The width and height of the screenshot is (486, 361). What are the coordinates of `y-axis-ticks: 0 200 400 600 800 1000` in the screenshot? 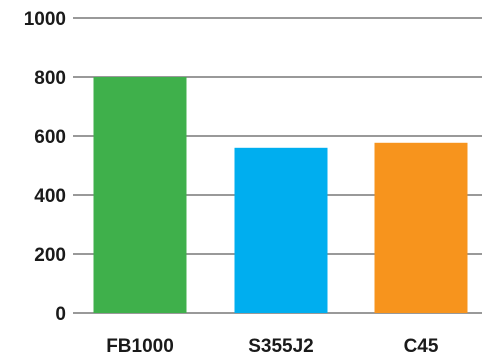 It's located at (45, 167).